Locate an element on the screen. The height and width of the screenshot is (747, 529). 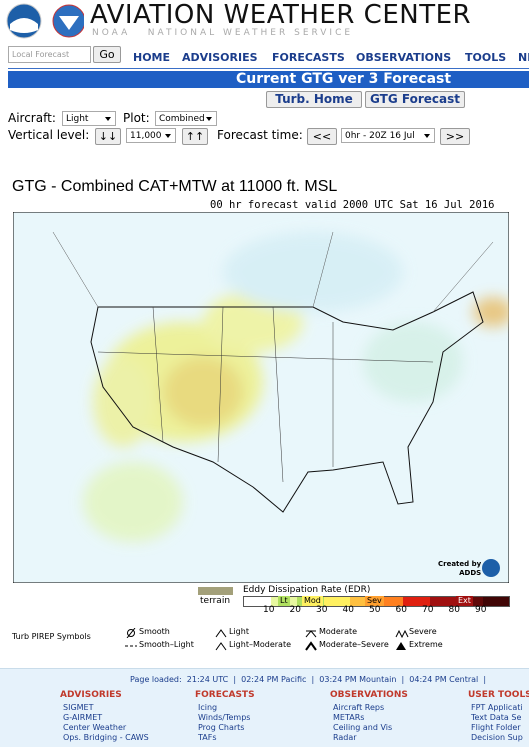
credit-line: ADDS is located at coordinates (470, 573).